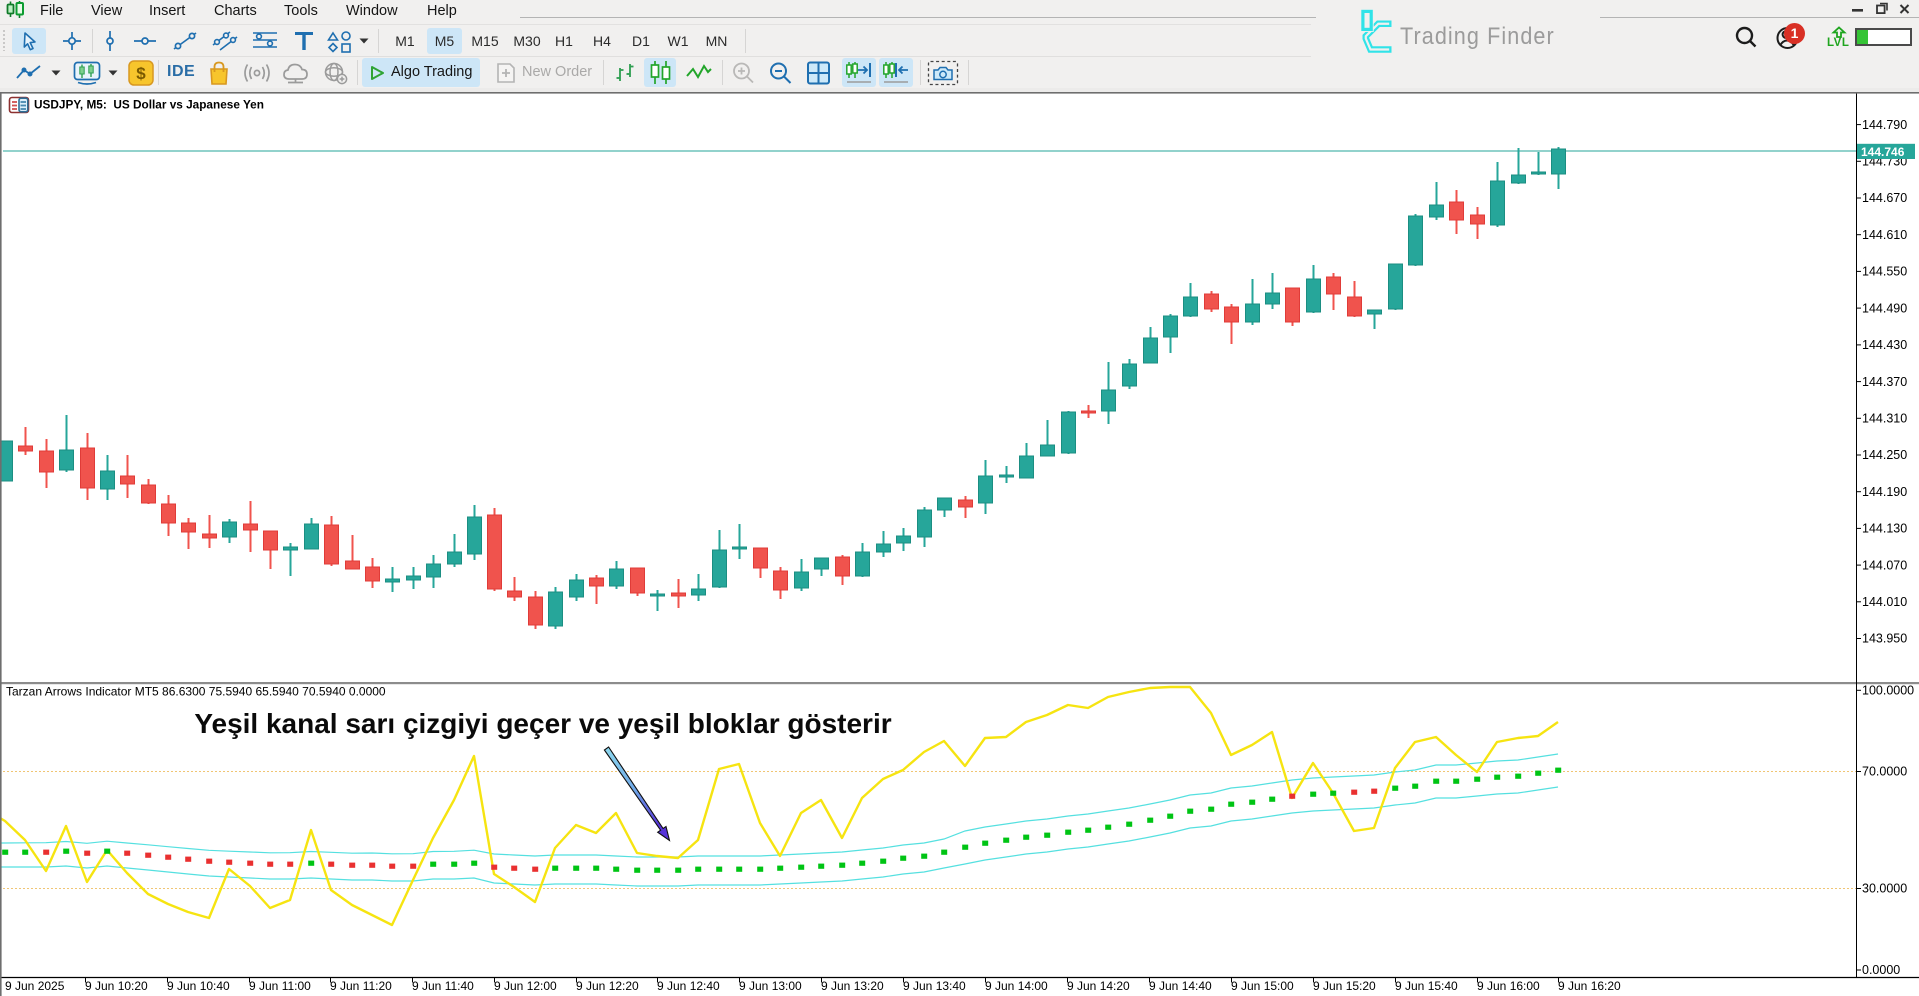 The width and height of the screenshot is (1919, 996). Describe the element at coordinates (1016, 986) in the screenshot. I see `svg-text: 9 Jun 14:00` at that location.